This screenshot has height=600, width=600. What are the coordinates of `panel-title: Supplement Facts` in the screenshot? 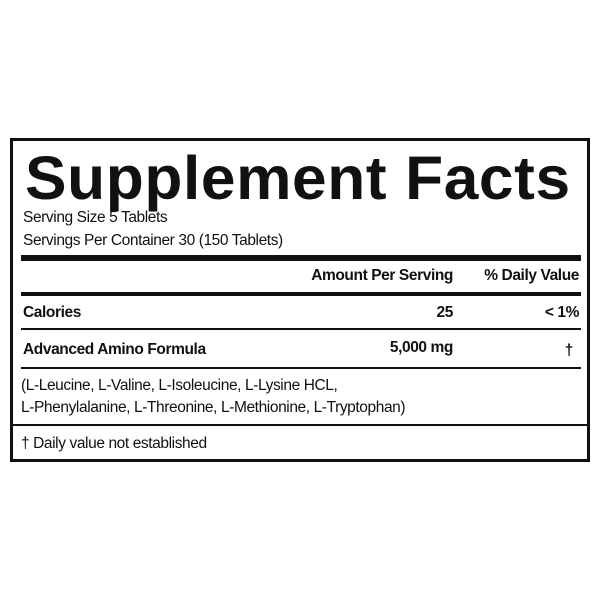 It's located at (298, 178).